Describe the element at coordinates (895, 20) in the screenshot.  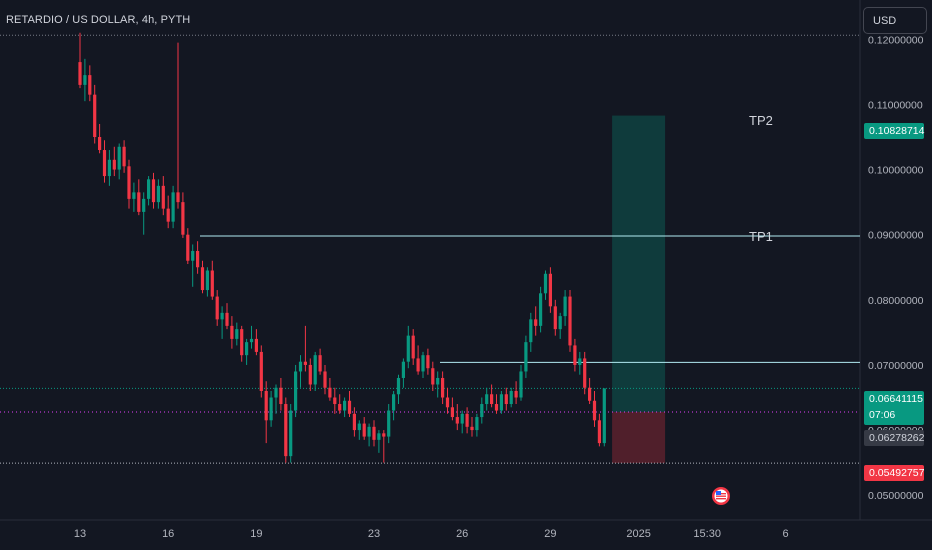
I see `currency-button: USD` at that location.